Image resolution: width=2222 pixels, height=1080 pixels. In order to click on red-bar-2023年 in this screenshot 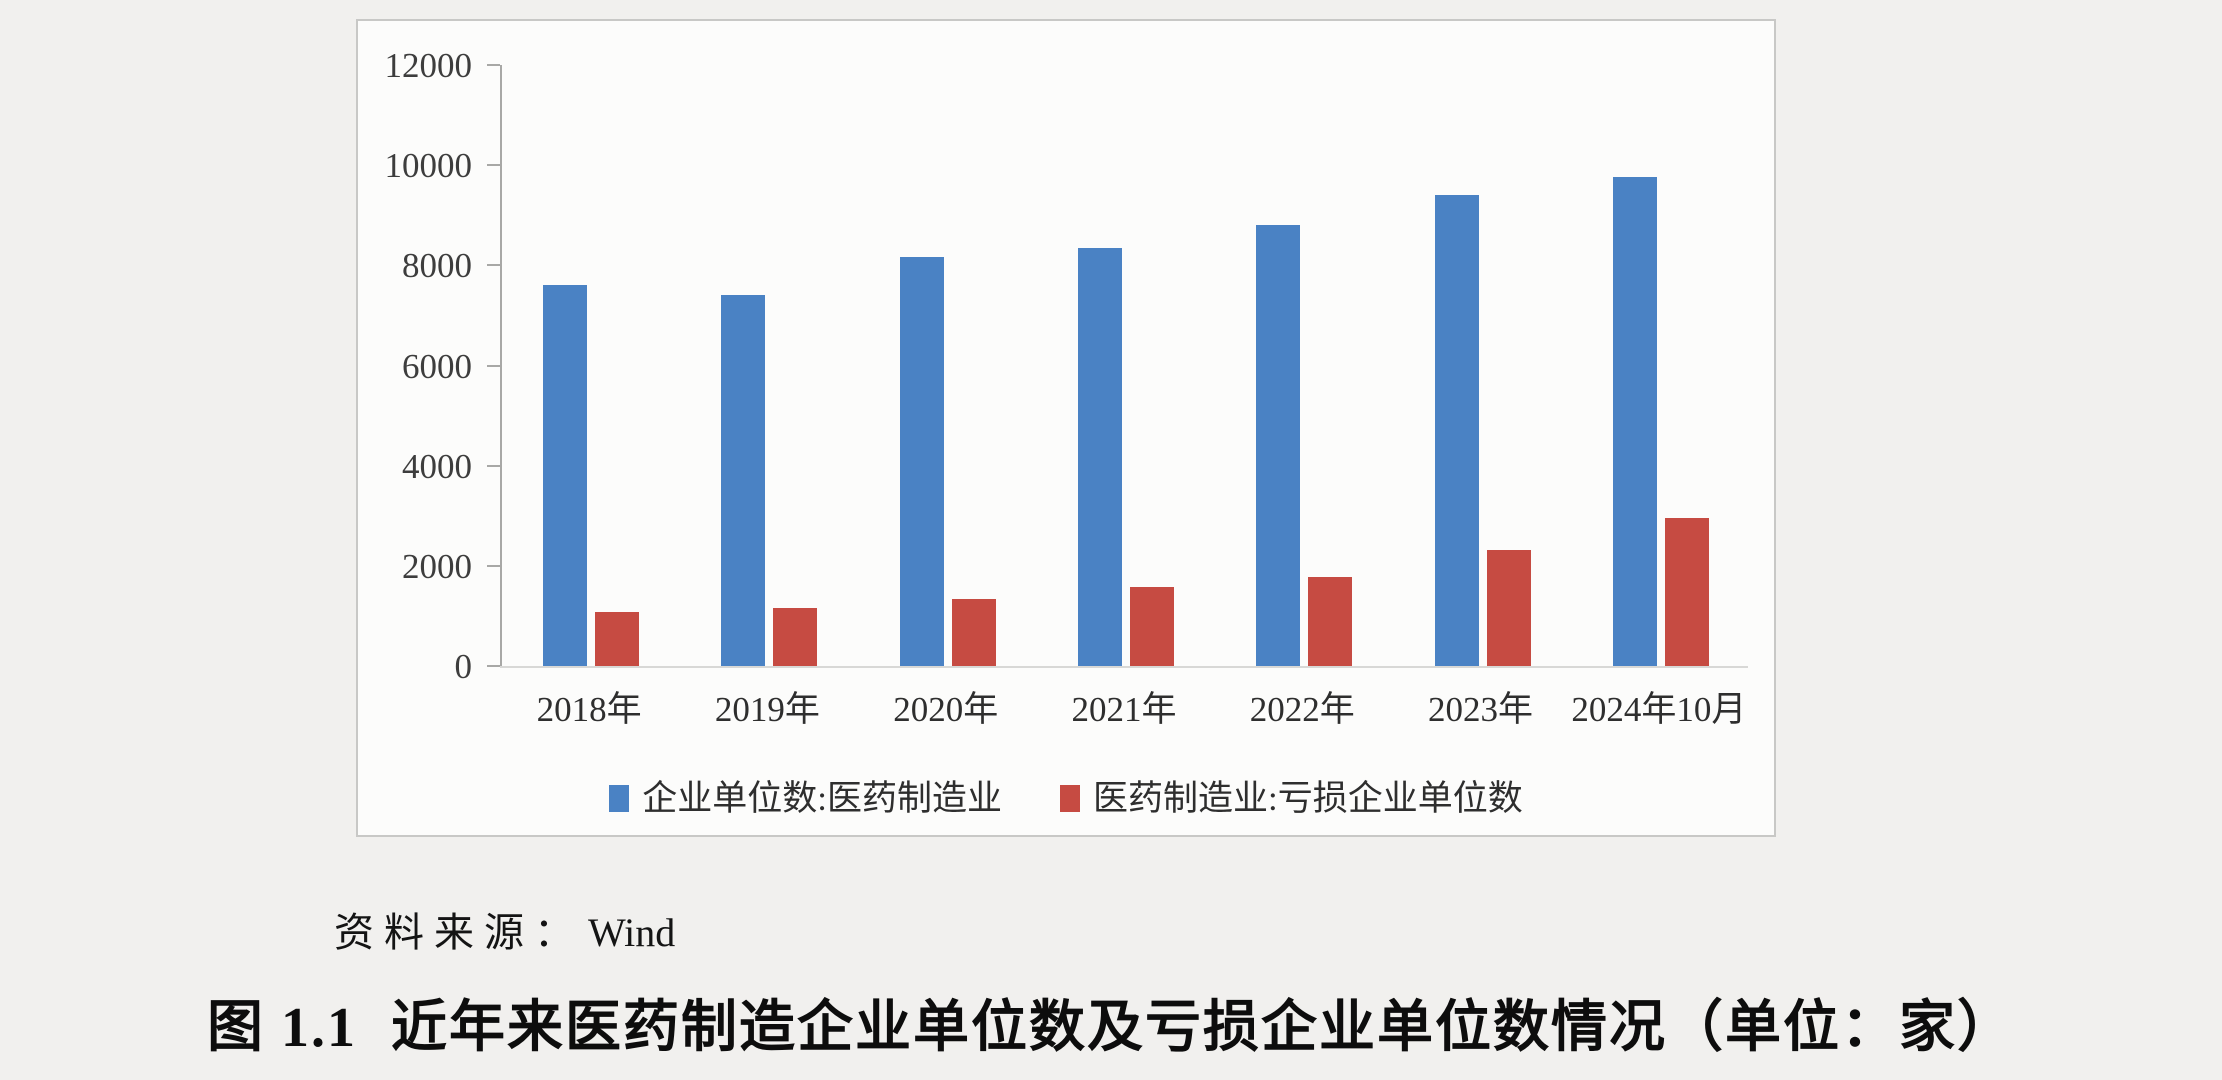, I will do `click(1509, 608)`.